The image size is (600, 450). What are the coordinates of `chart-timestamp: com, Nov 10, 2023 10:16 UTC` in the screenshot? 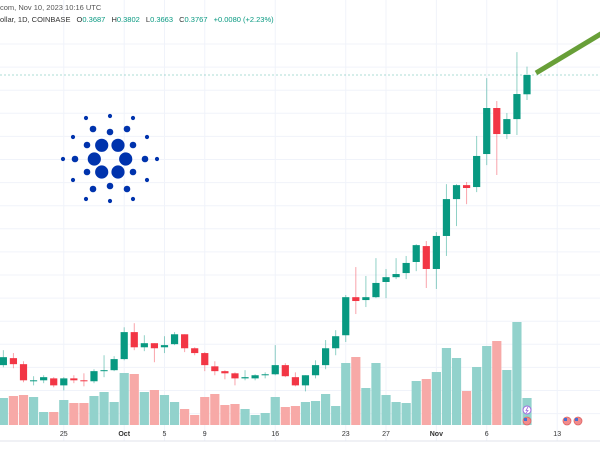 It's located at (51, 7).